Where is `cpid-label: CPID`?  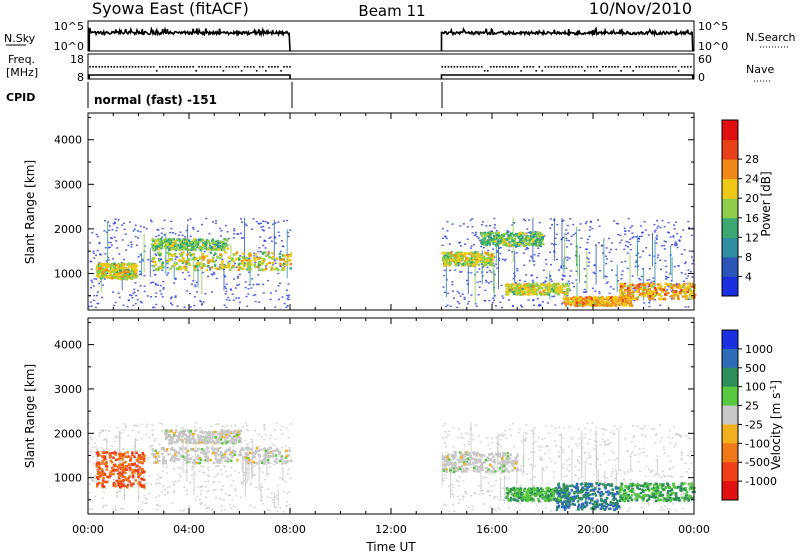 cpid-label: CPID is located at coordinates (20, 97).